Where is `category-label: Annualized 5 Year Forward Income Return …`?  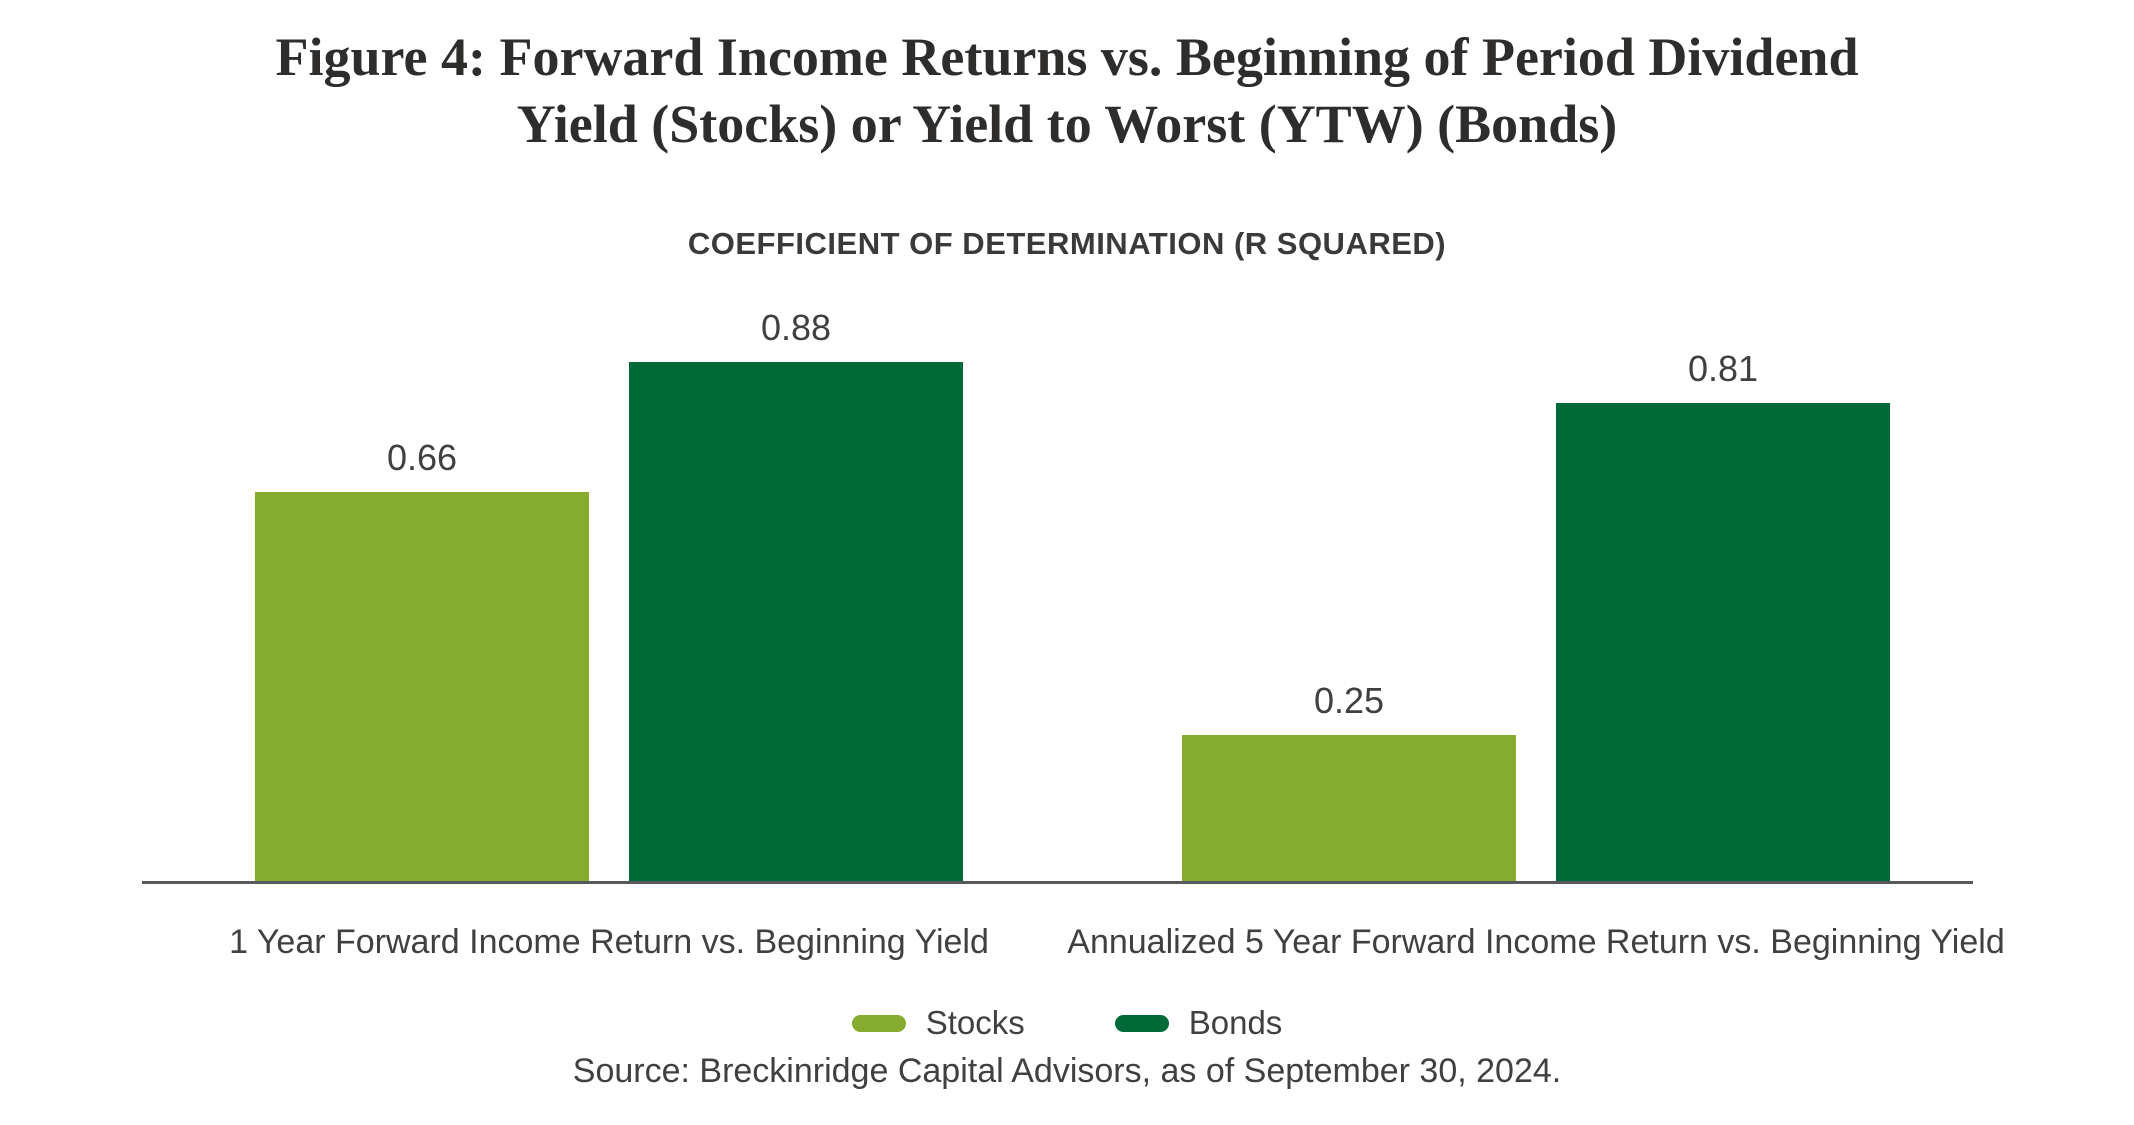 category-label: Annualized 5 Year Forward Income Return … is located at coordinates (1536, 942).